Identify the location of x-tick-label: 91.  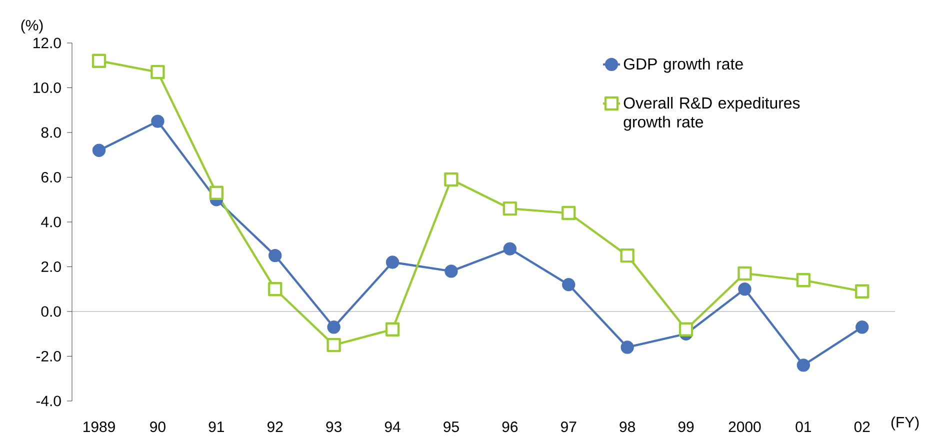
(216, 427).